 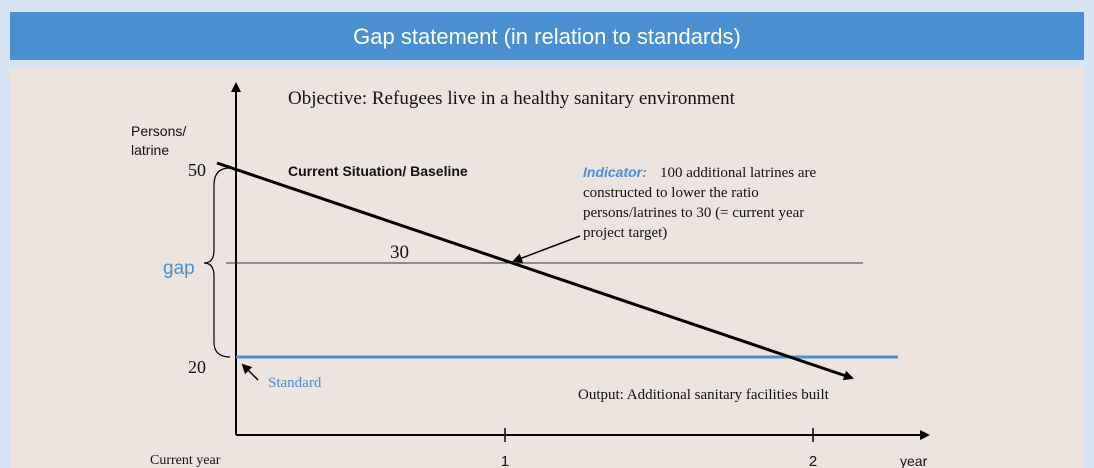 What do you see at coordinates (693, 213) in the screenshot?
I see `indicator-line: persons/latrines to 30 (= current year` at bounding box center [693, 213].